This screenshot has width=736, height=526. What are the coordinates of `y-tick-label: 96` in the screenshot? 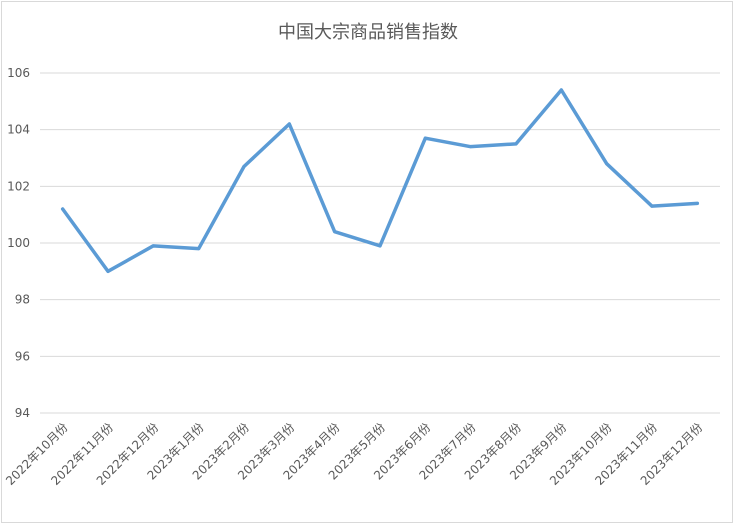 It's located at (22, 356).